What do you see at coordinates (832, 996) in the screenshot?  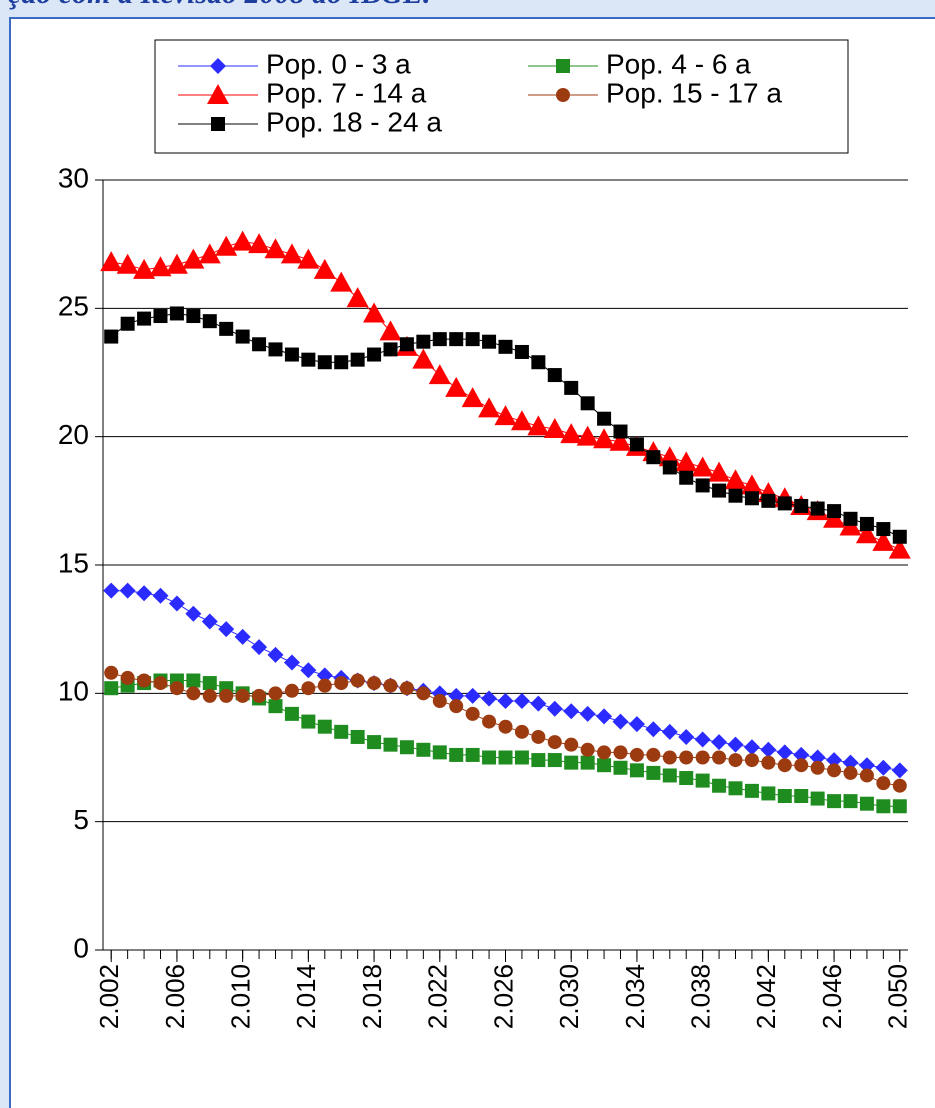 I see `x-tick-label: 2.046` at bounding box center [832, 996].